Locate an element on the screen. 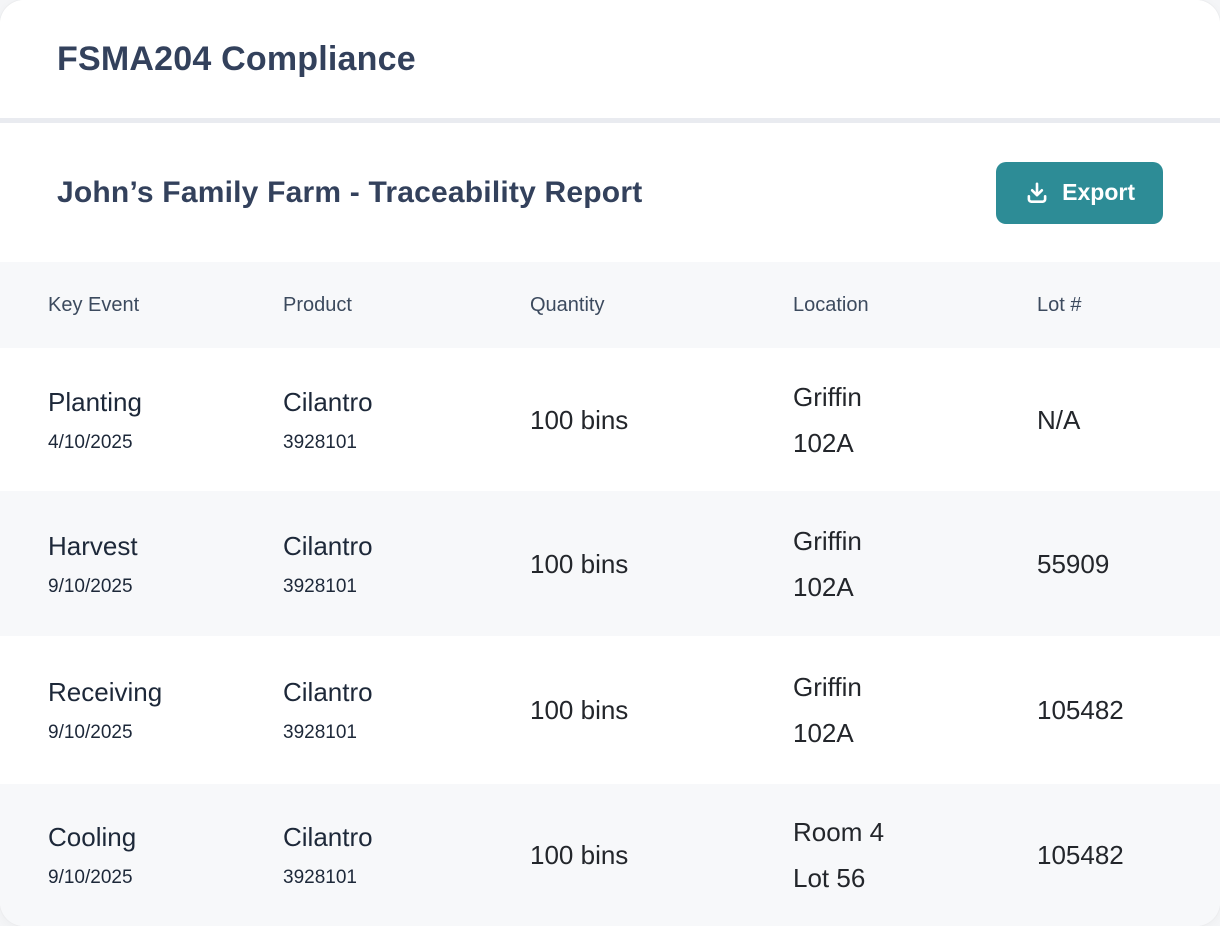 This screenshot has height=926, width=1220. column-header-product: Product is located at coordinates (317, 304).